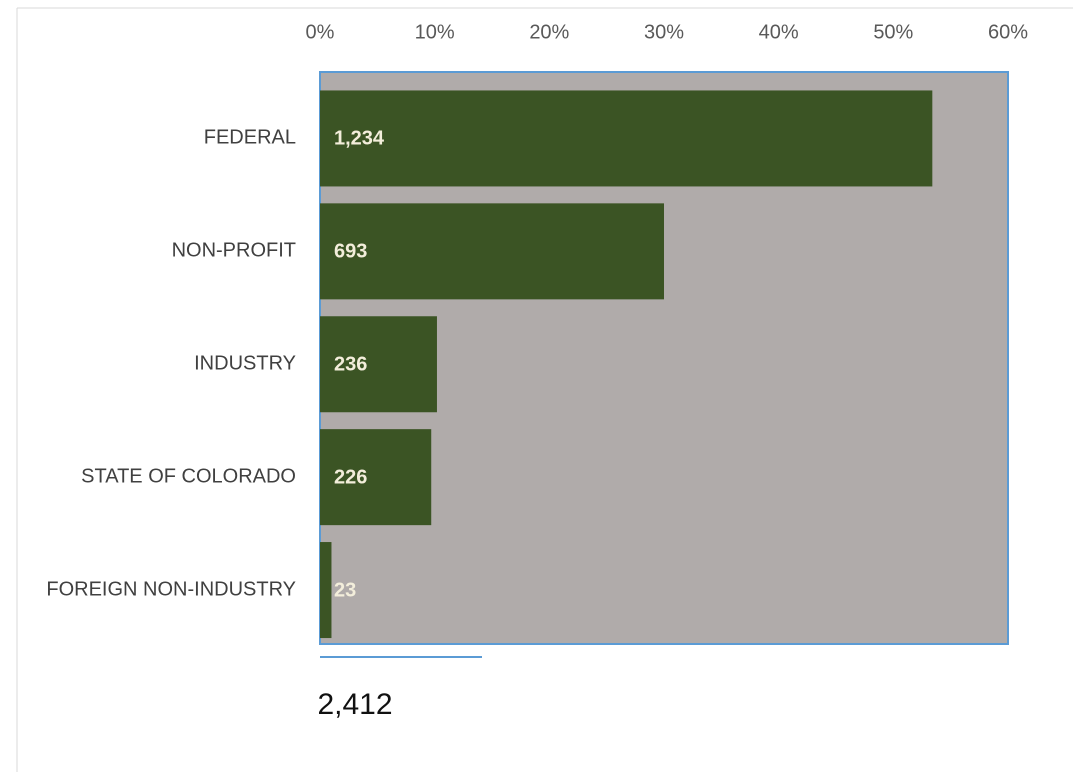 This screenshot has width=1073, height=772. I want to click on category-label: STATE OF COLORADO, so click(188, 476).